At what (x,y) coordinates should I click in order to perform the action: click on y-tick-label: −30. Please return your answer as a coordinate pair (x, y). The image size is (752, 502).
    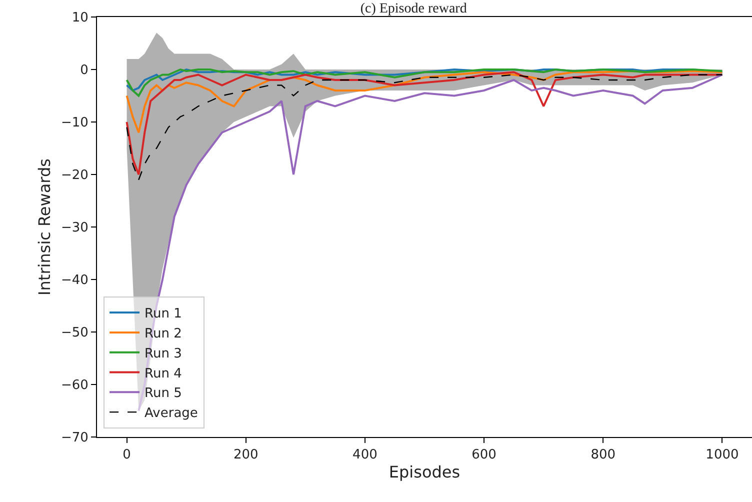
    Looking at the image, I should click on (74, 228).